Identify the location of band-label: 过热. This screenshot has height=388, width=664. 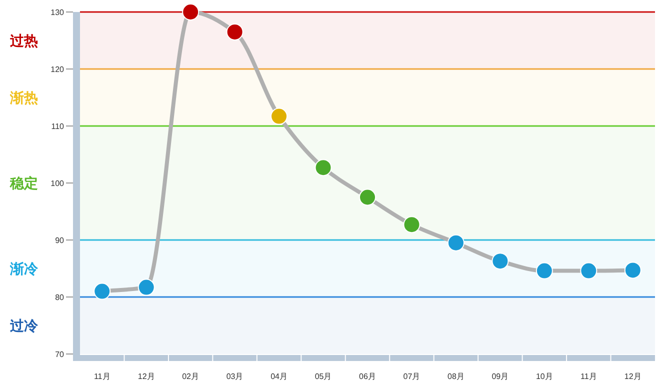
(23, 40).